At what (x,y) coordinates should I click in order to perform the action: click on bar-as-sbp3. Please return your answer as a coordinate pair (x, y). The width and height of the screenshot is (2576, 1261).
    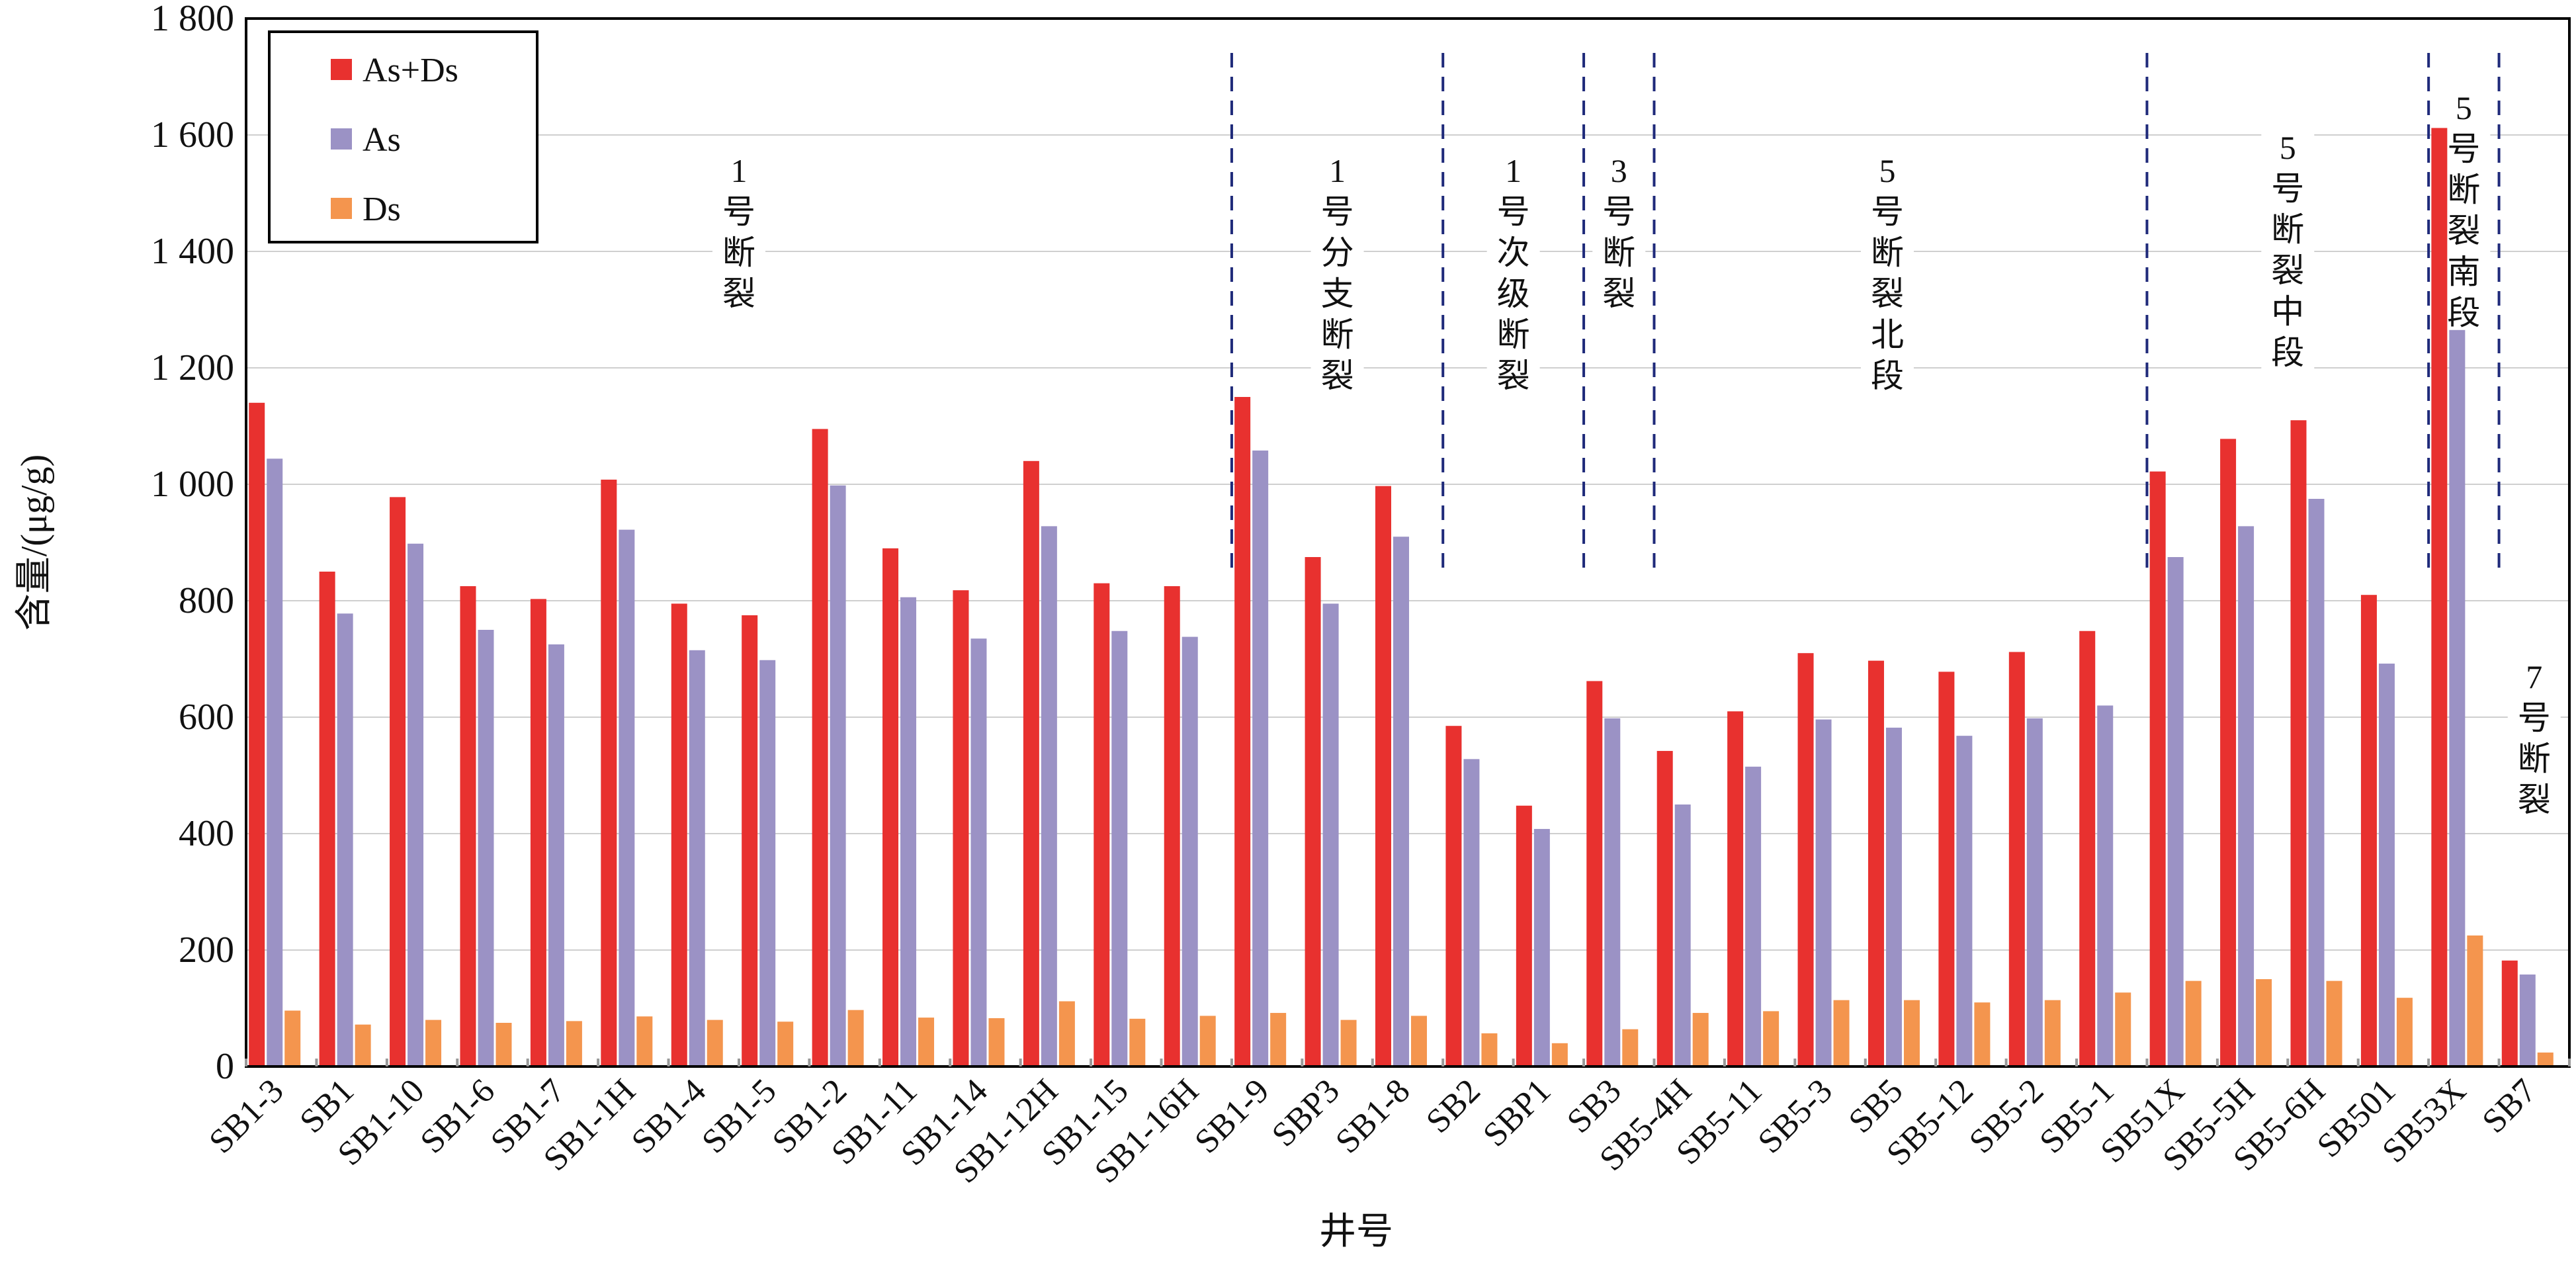
    Looking at the image, I should click on (1330, 834).